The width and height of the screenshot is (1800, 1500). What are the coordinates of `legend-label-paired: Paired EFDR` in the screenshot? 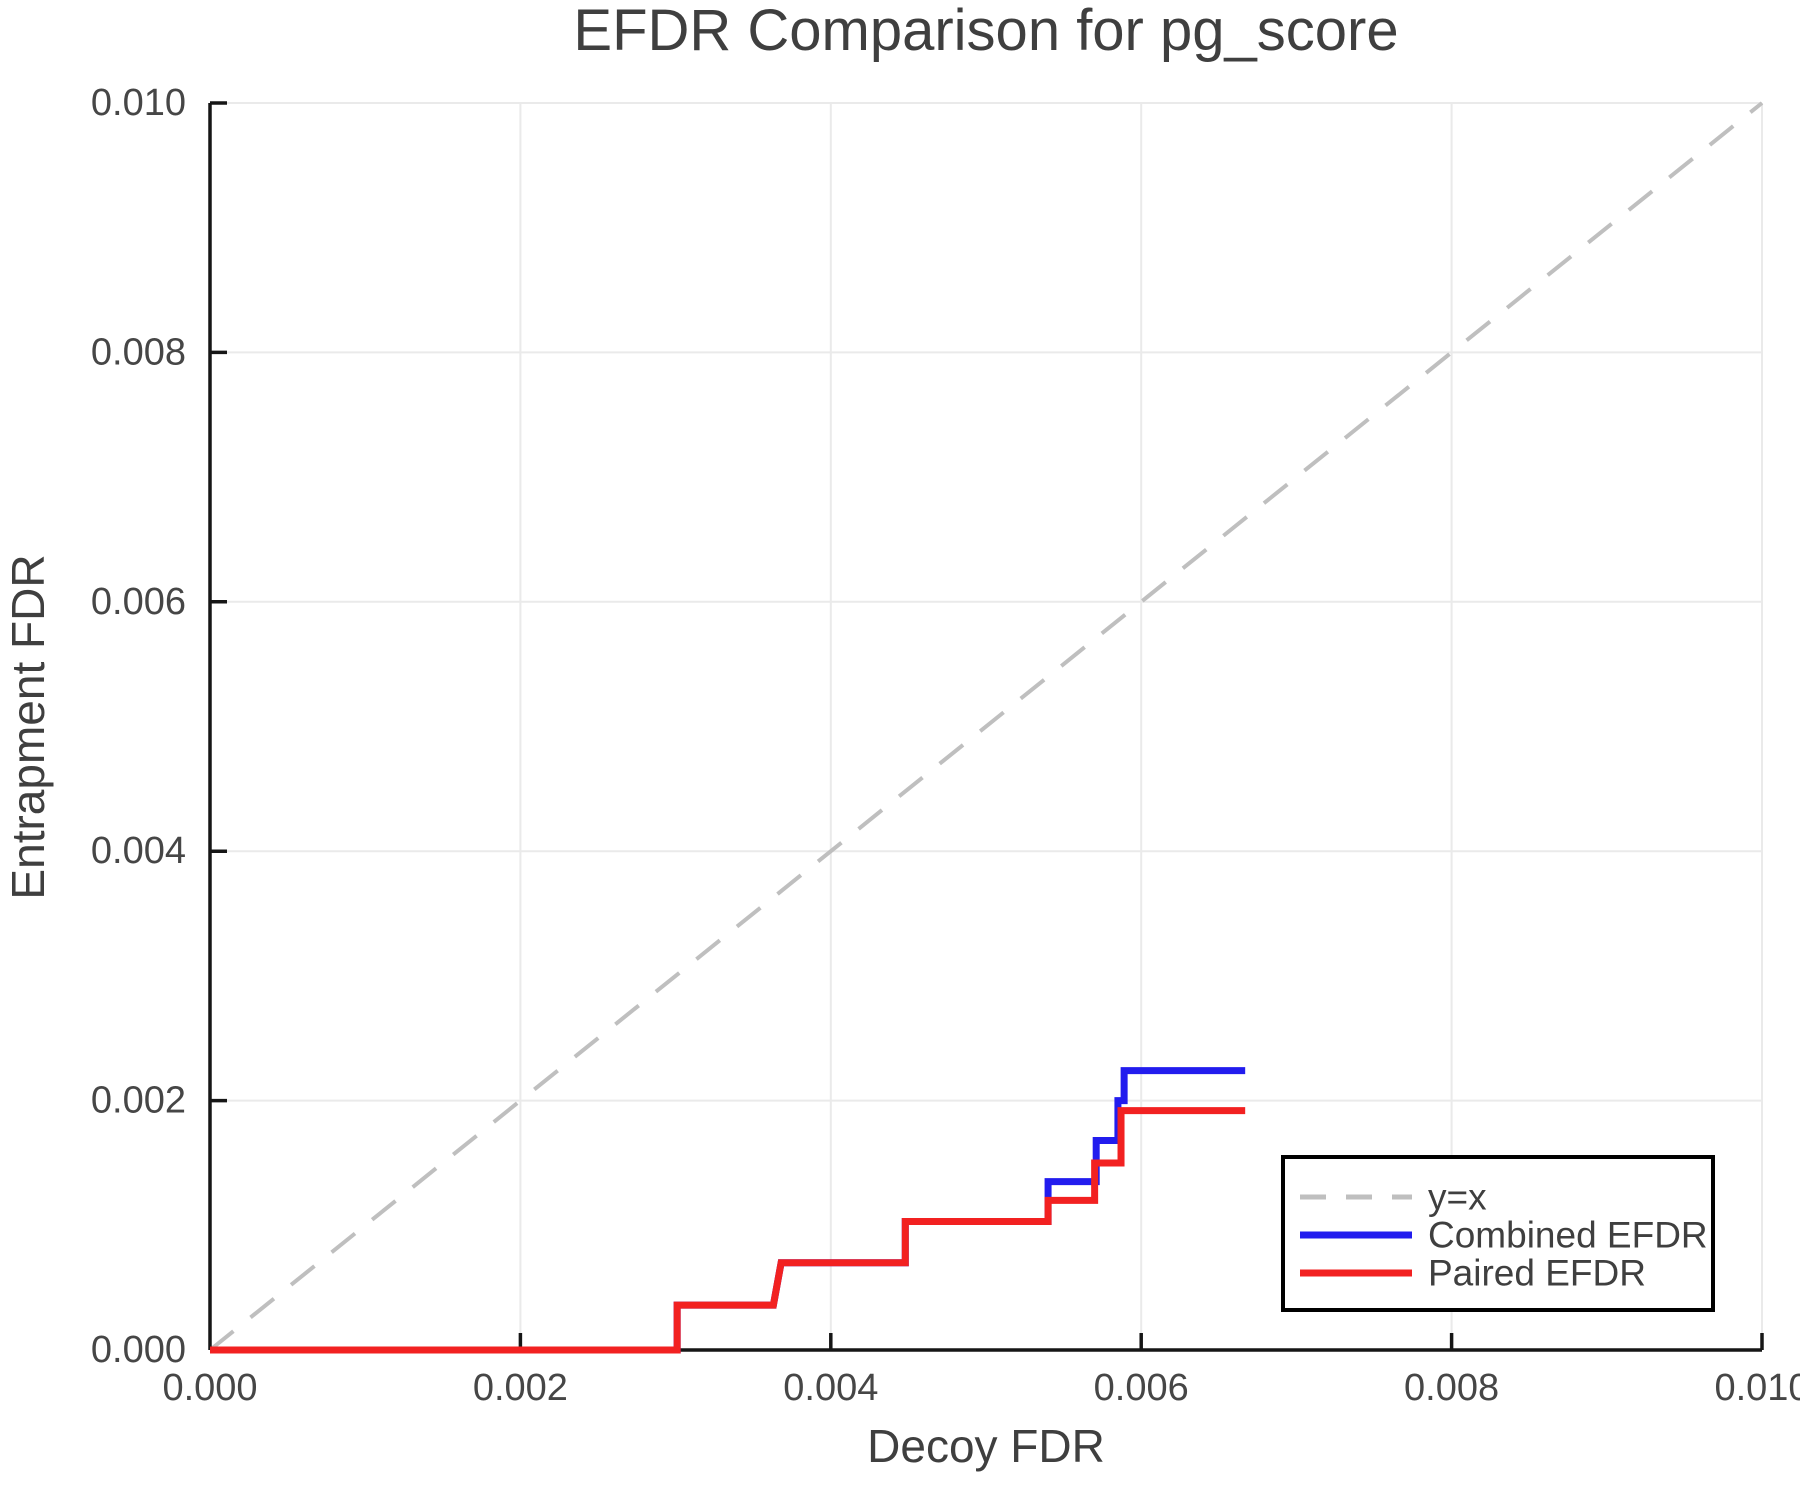 It's located at (1537, 1273).